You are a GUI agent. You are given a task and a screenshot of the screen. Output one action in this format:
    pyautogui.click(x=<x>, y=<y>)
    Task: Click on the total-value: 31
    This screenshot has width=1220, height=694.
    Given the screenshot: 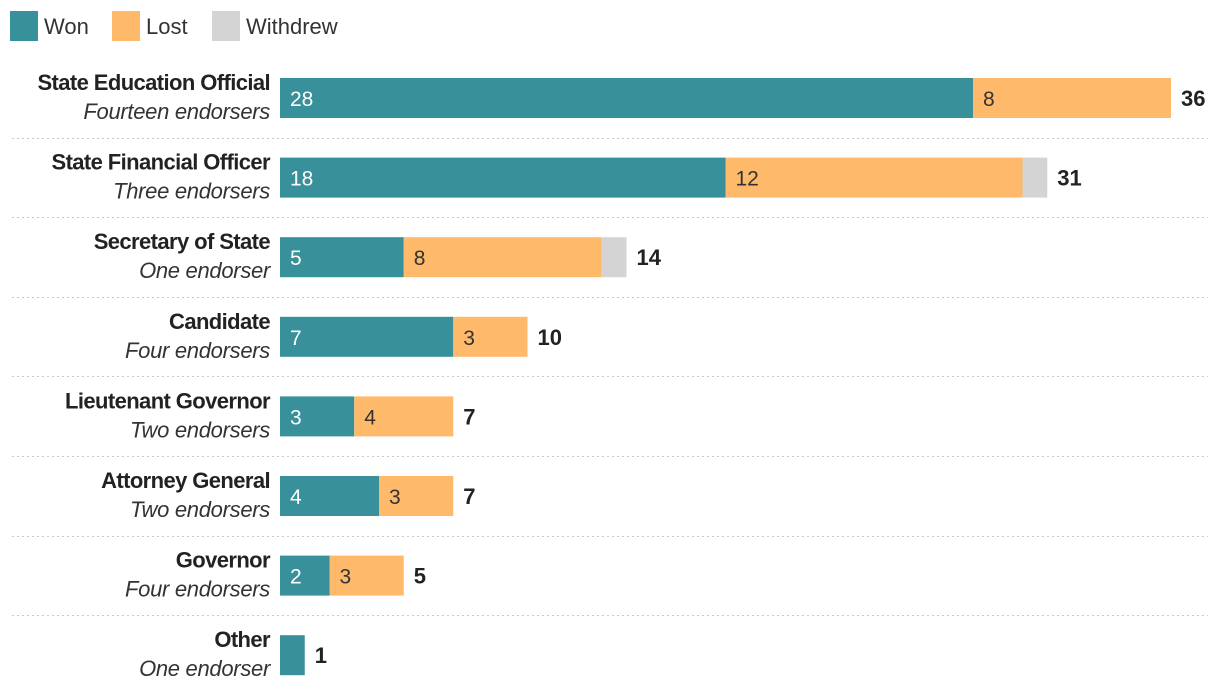 What is the action you would take?
    pyautogui.click(x=1069, y=178)
    